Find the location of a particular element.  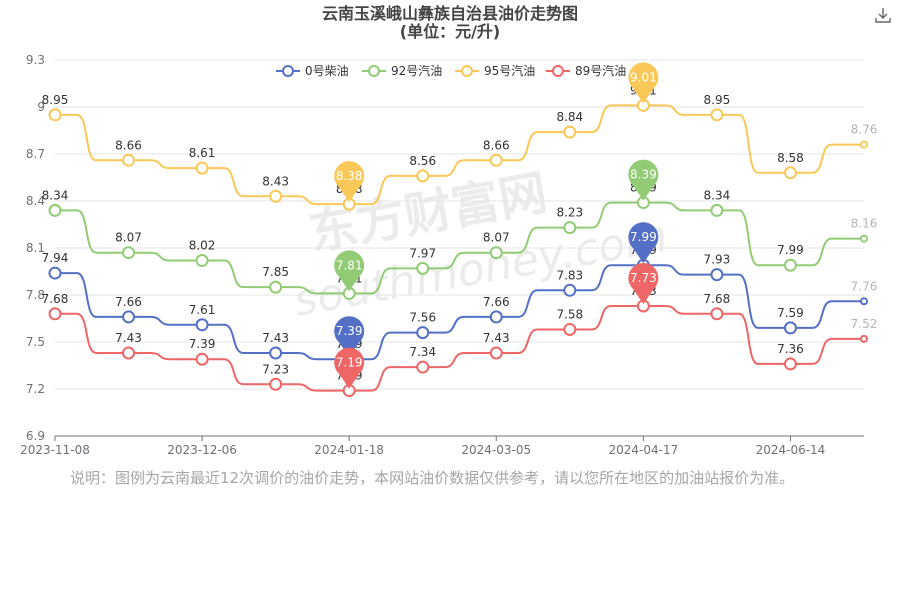

legend-label: 92号汽油 is located at coordinates (416, 70).